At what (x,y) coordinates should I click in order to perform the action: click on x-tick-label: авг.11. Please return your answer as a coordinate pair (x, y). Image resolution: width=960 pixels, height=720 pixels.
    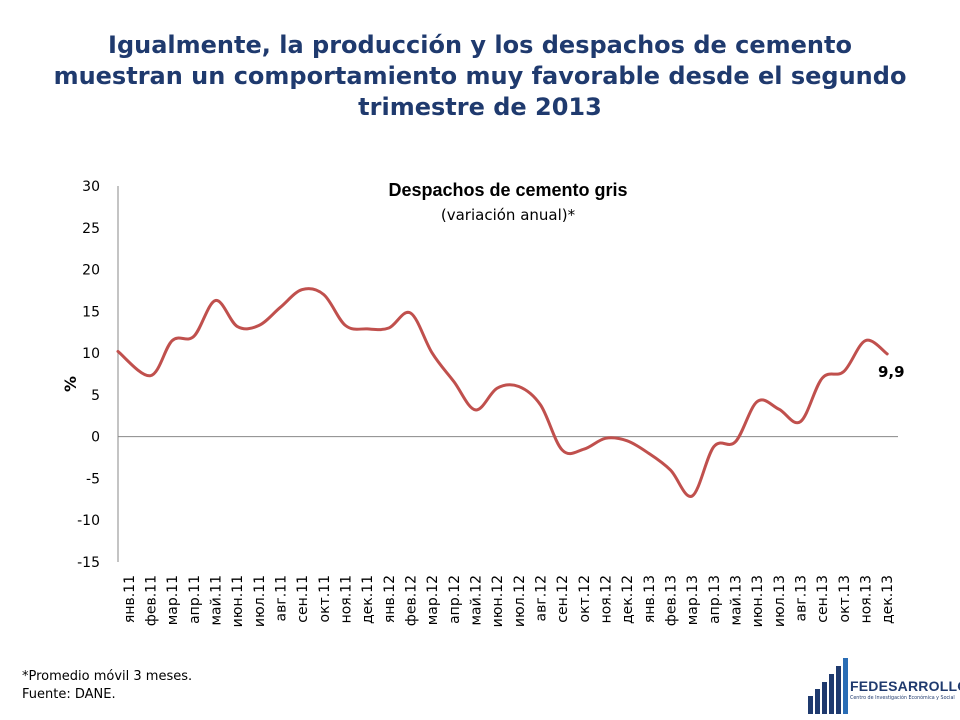
    Looking at the image, I should click on (282, 598).